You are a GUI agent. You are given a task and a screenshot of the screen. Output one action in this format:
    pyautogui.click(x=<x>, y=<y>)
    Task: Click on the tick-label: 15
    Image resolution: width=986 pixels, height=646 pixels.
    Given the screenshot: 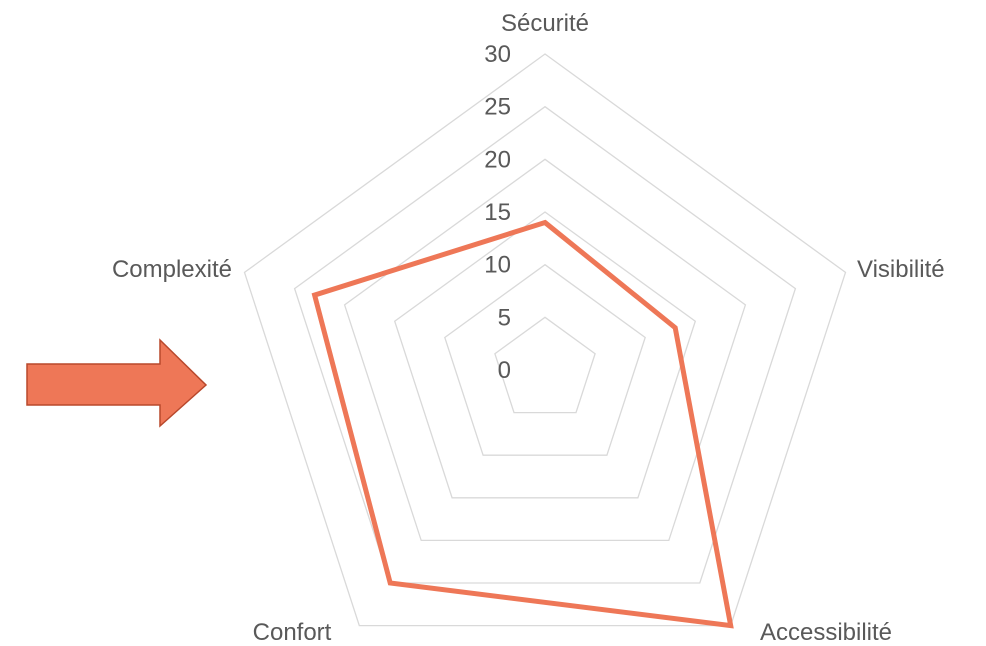 What is the action you would take?
    pyautogui.click(x=497, y=212)
    